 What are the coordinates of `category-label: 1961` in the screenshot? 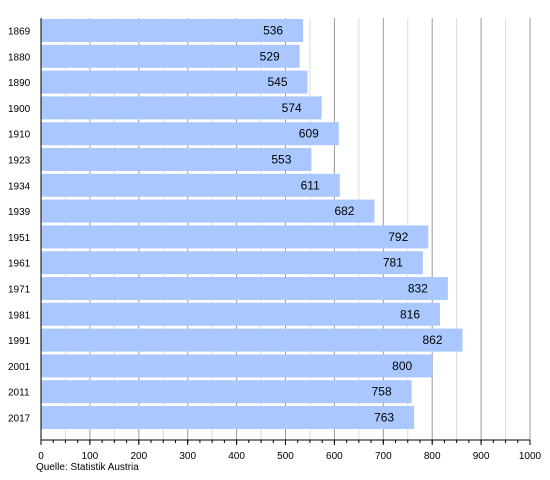 It's located at (19, 264).